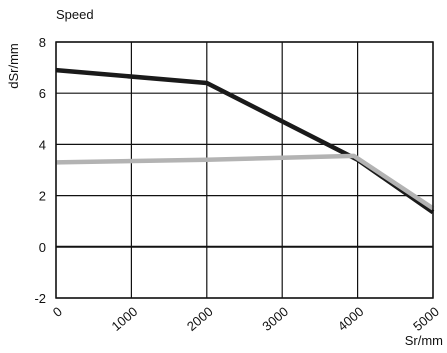  Describe the element at coordinates (42, 93) in the screenshot. I see `y-tick-label: 6` at that location.